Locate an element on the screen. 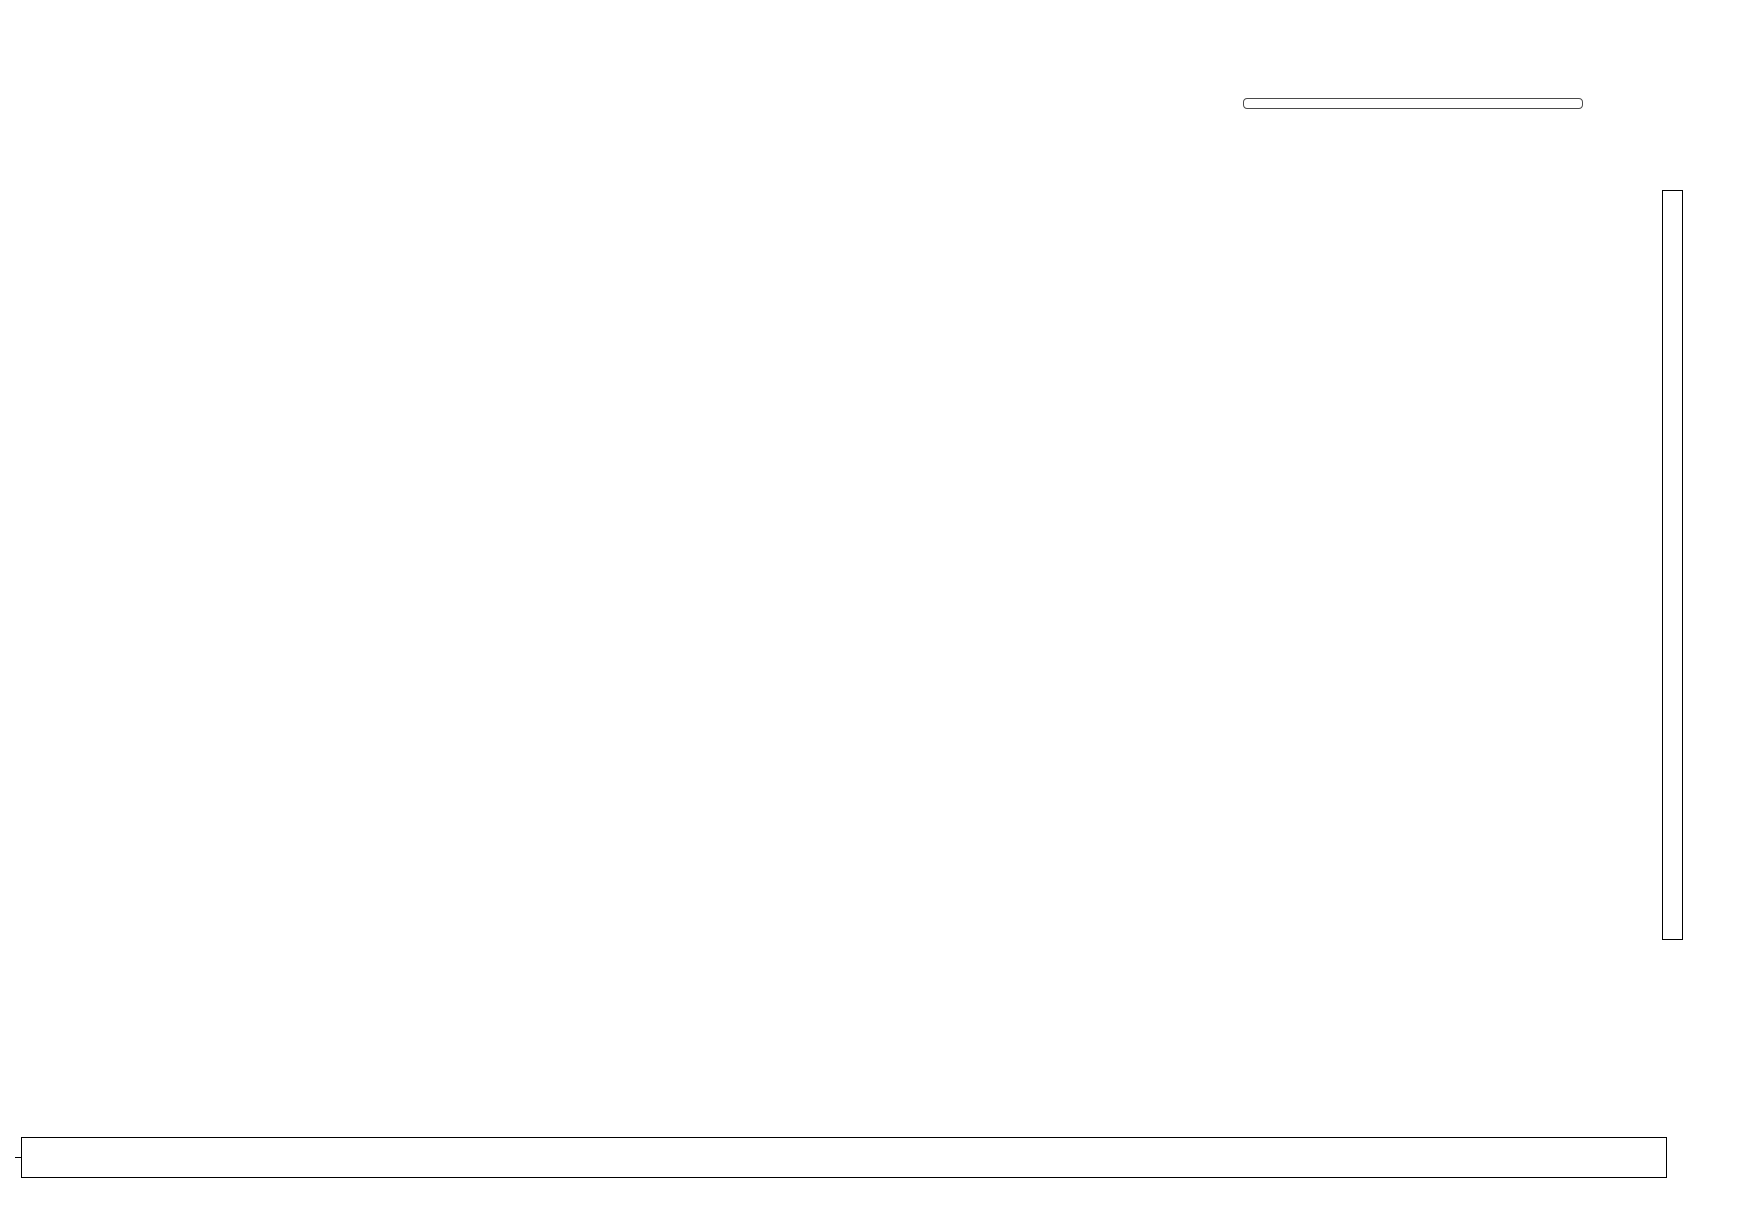  bottom-chart-ytick is located at coordinates (18, 1158).